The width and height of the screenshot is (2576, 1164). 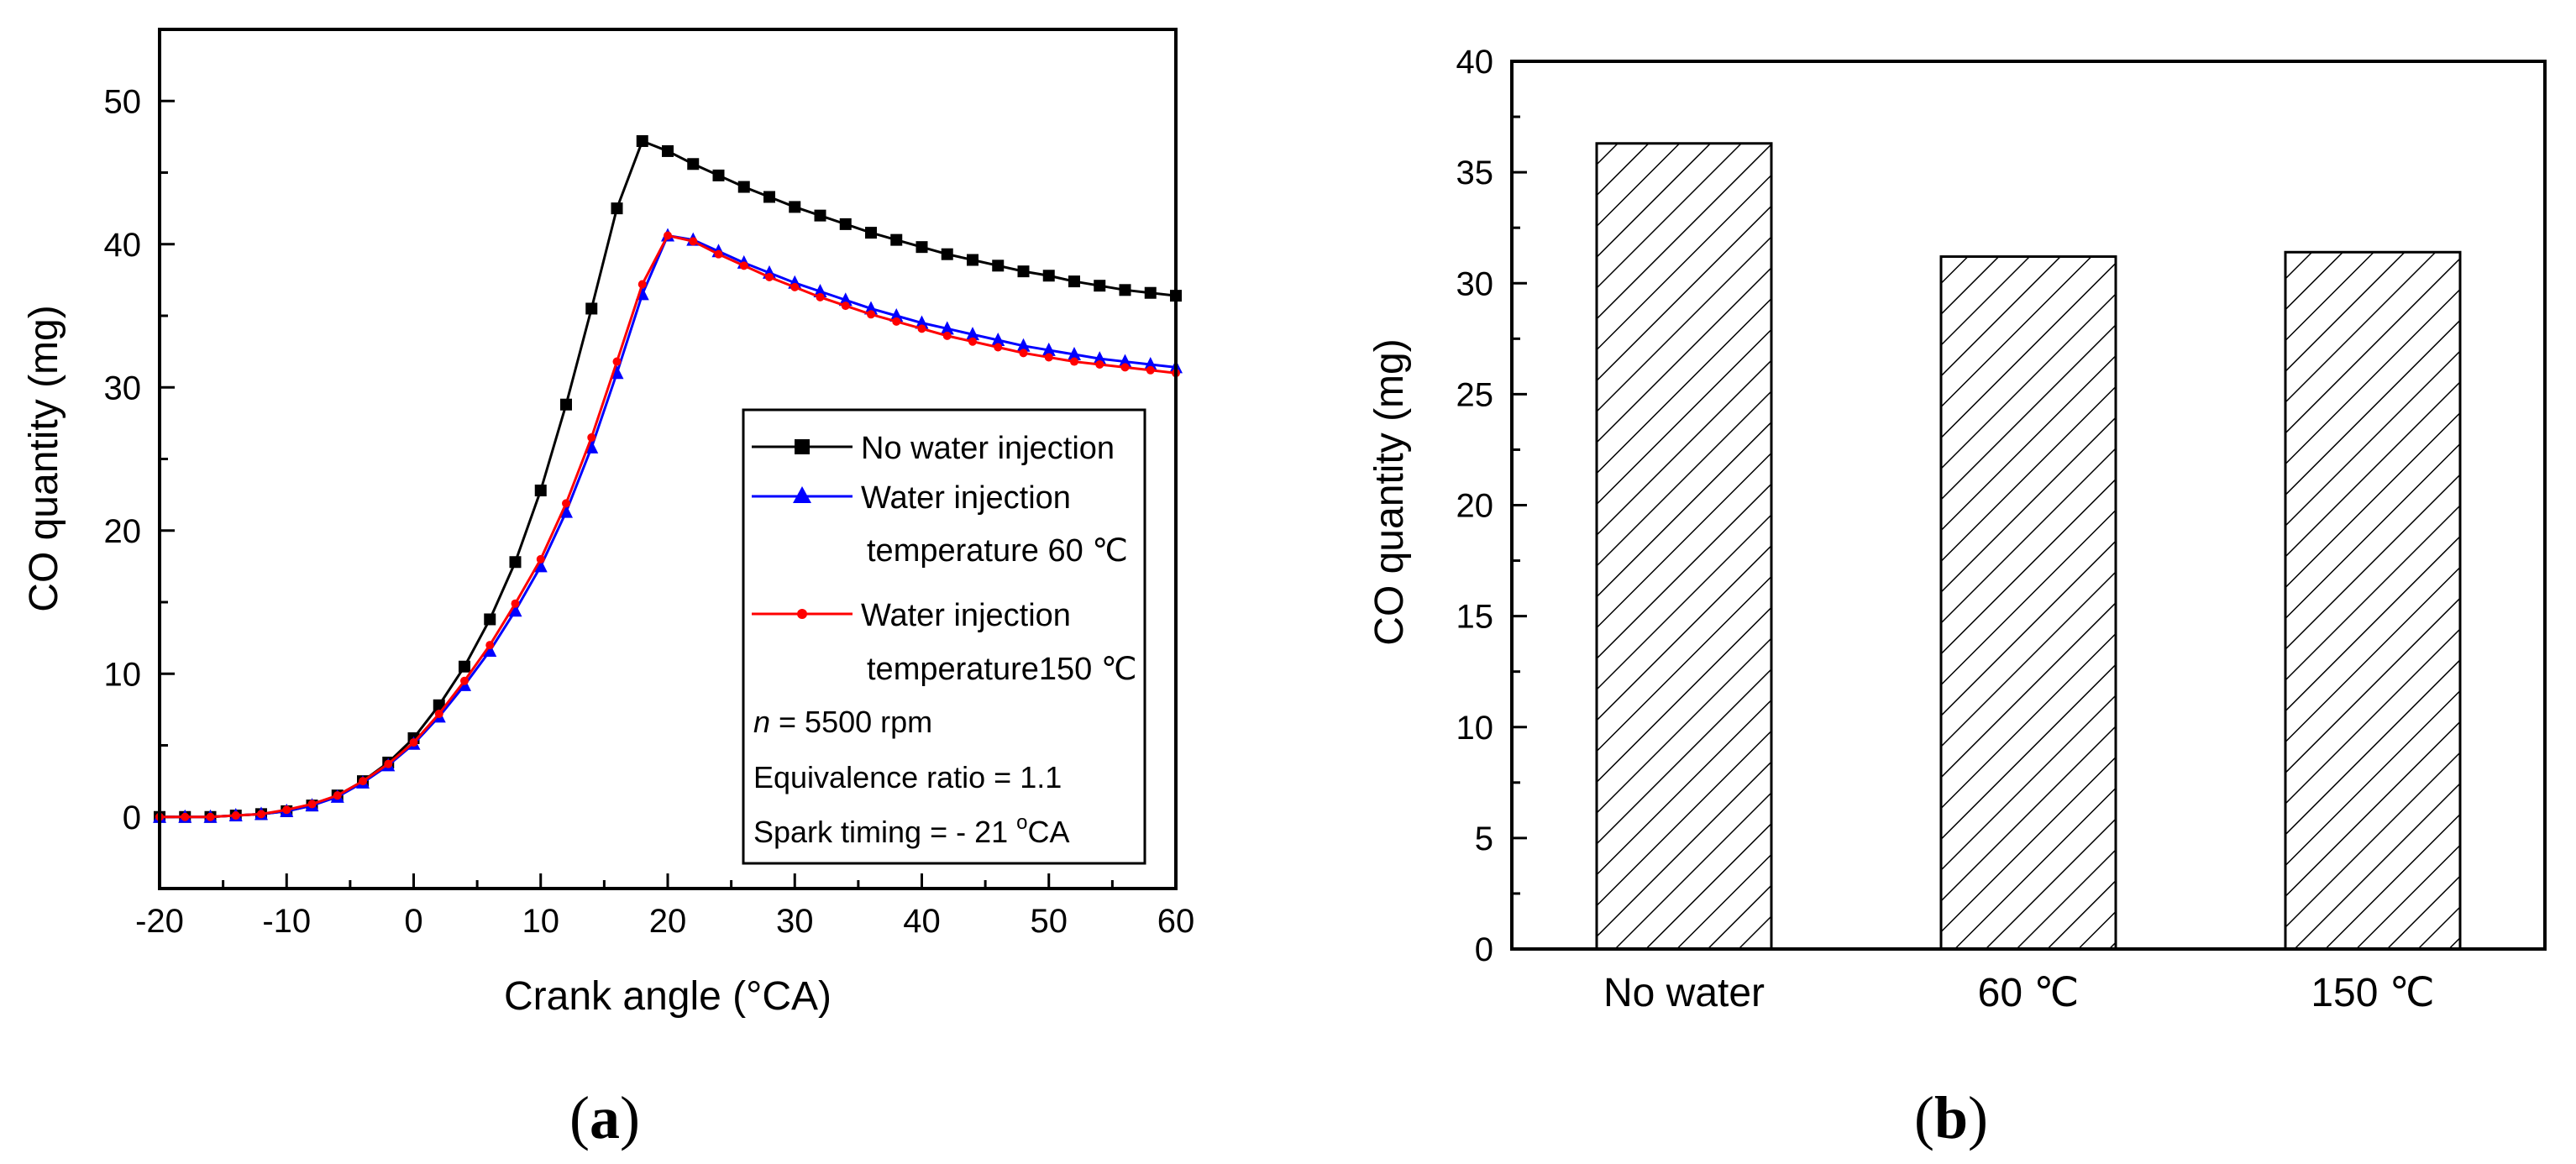 What do you see at coordinates (1475, 173) in the screenshot?
I see `b-y-tick-label: 35` at bounding box center [1475, 173].